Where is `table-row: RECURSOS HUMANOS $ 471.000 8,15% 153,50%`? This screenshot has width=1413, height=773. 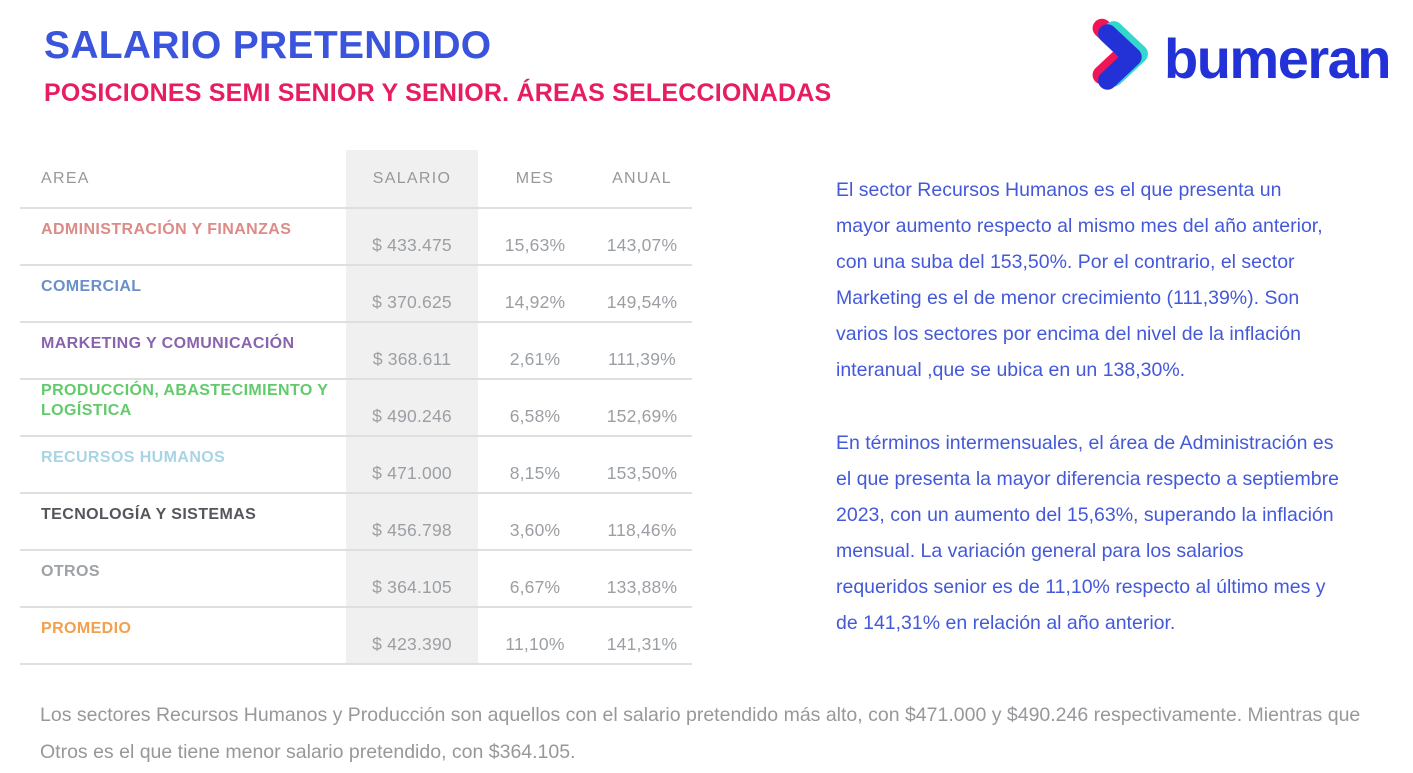 table-row: RECURSOS HUMANOS $ 471.000 8,15% 153,50% is located at coordinates (356, 465).